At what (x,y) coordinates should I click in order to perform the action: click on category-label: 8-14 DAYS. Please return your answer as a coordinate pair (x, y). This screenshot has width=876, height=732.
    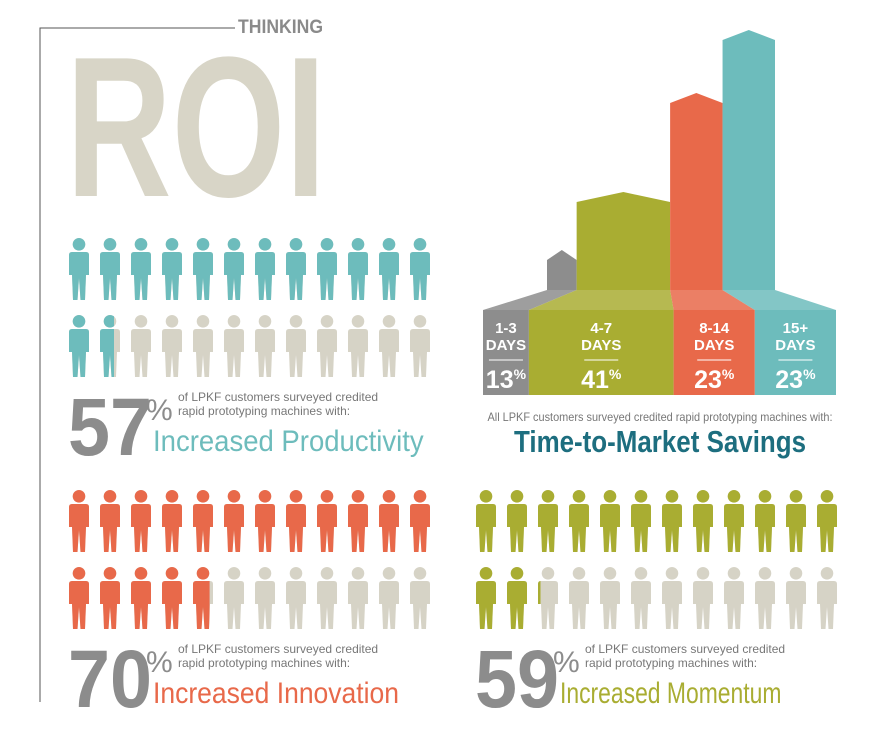
    Looking at the image, I should click on (714, 337).